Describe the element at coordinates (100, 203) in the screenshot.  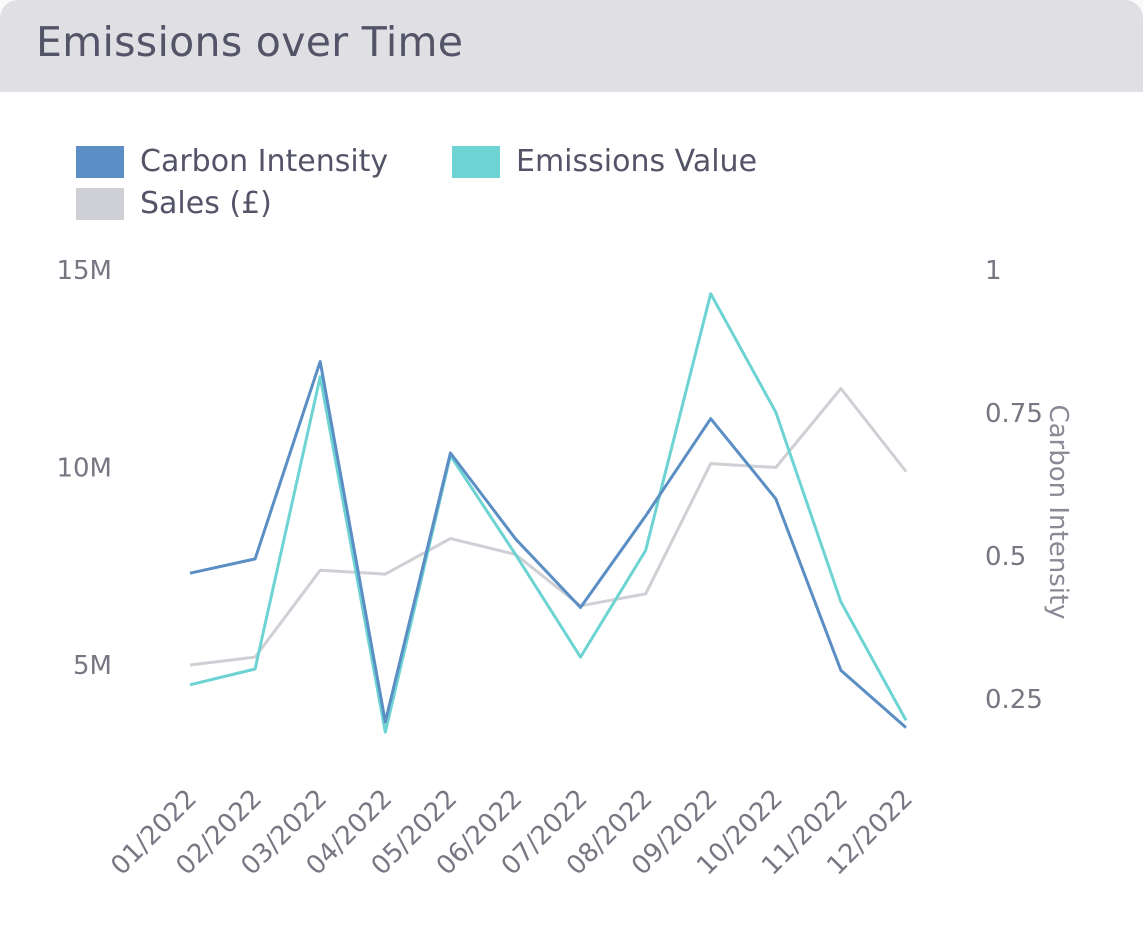
I see `legend-swatch-sales` at that location.